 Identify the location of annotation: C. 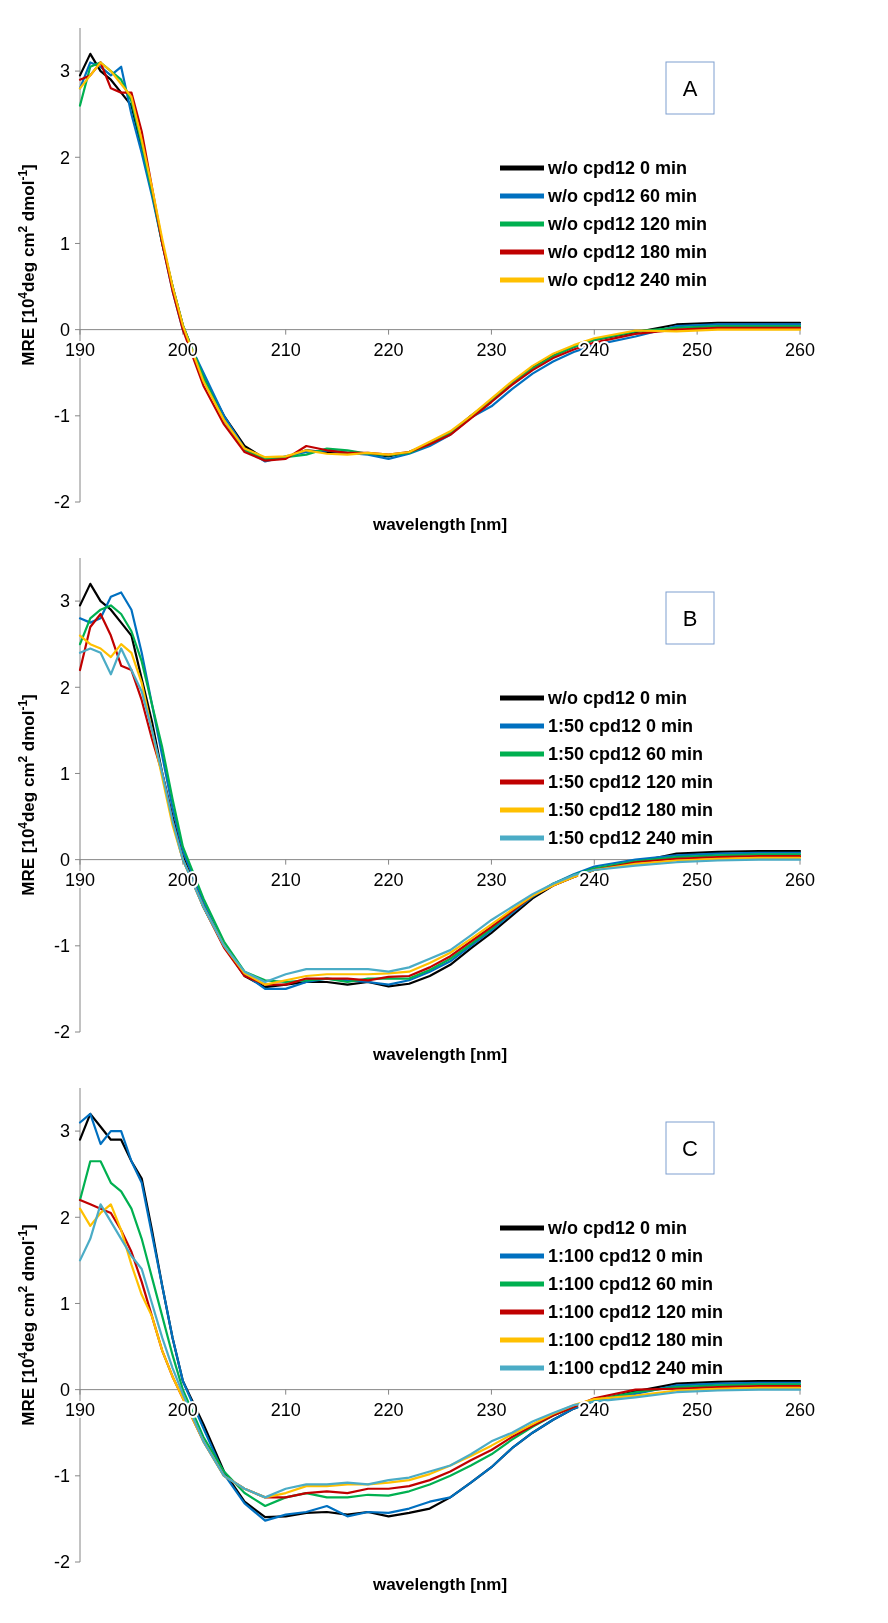
(690, 1148).